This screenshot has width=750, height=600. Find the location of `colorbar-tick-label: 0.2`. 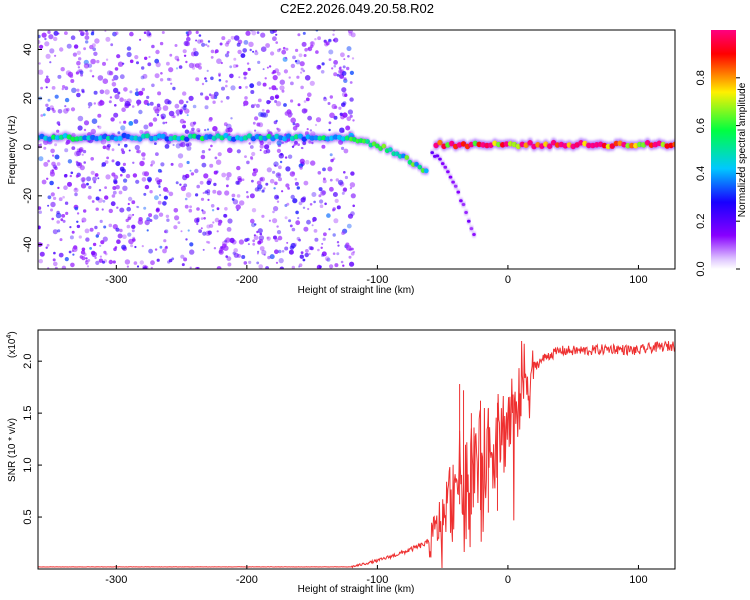

colorbar-tick-label: 0.2 is located at coordinates (701, 221).